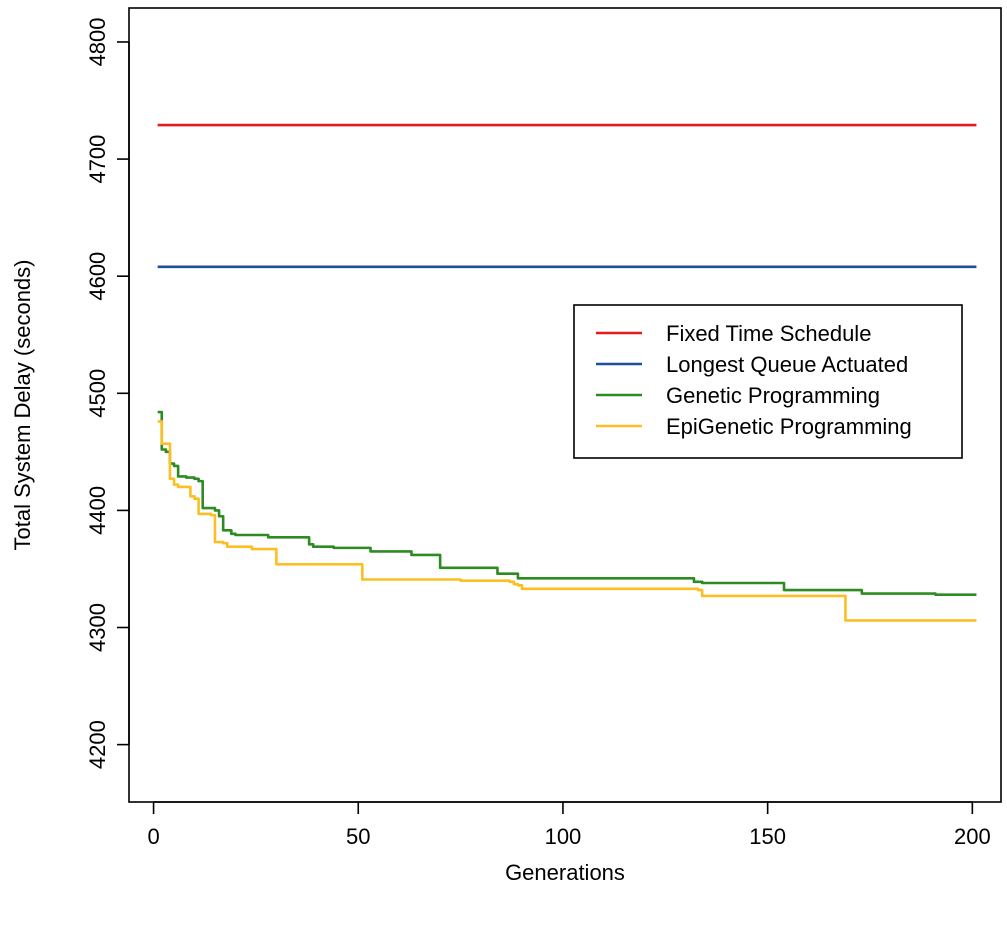 The image size is (1007, 925). I want to click on y-tick-label: 4600, so click(97, 276).